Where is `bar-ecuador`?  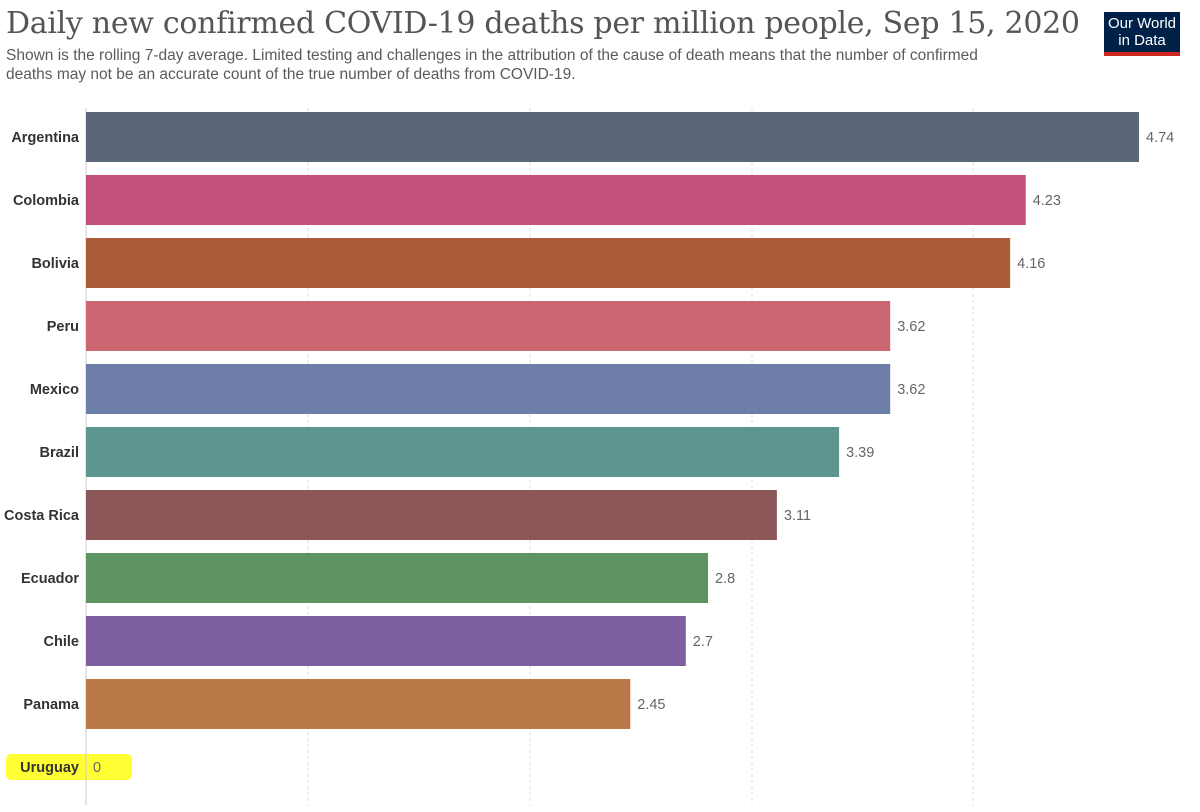 bar-ecuador is located at coordinates (397, 578).